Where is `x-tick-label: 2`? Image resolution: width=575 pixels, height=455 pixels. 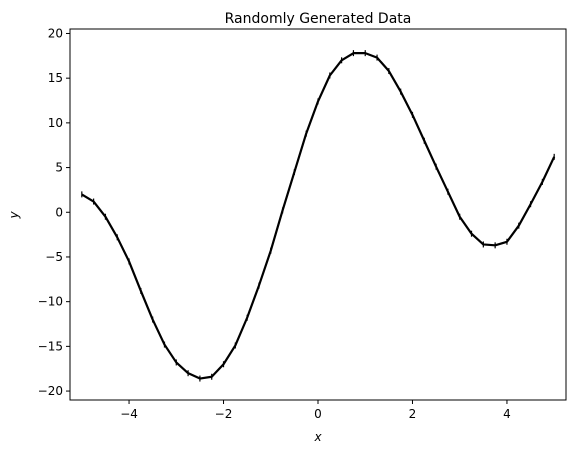
x-tick-label: 2 is located at coordinates (413, 414).